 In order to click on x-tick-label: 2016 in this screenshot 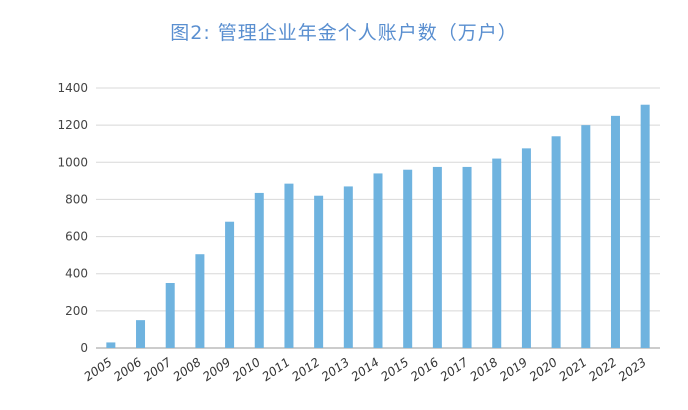, I will do `click(424, 369)`.